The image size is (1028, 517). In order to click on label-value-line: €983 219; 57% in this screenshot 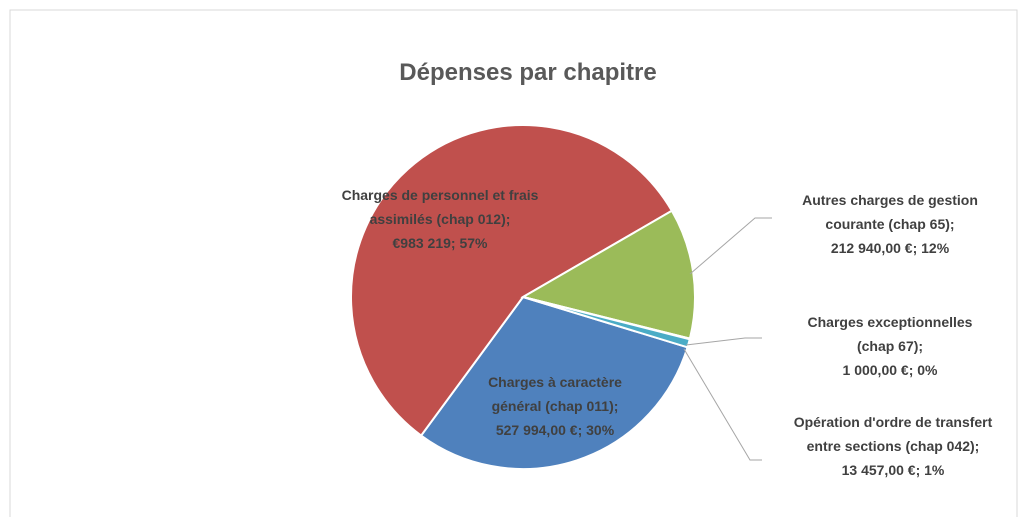, I will do `click(440, 243)`.